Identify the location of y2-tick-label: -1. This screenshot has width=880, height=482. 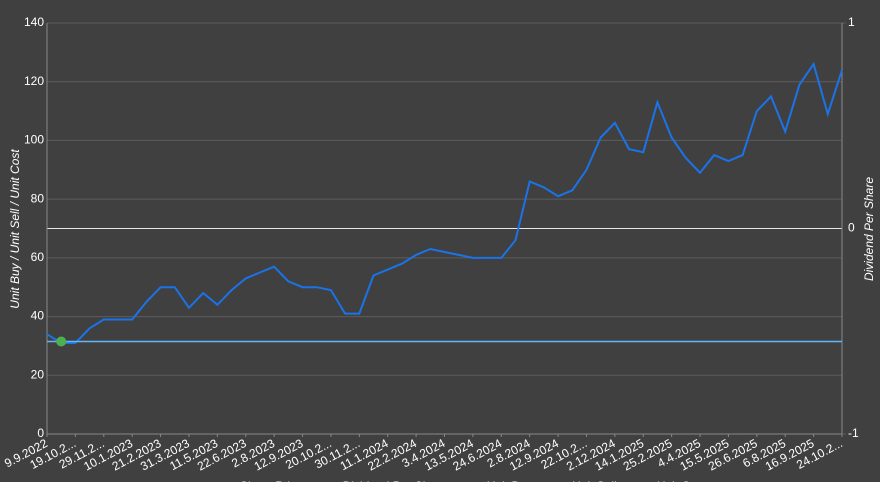
(853, 433).